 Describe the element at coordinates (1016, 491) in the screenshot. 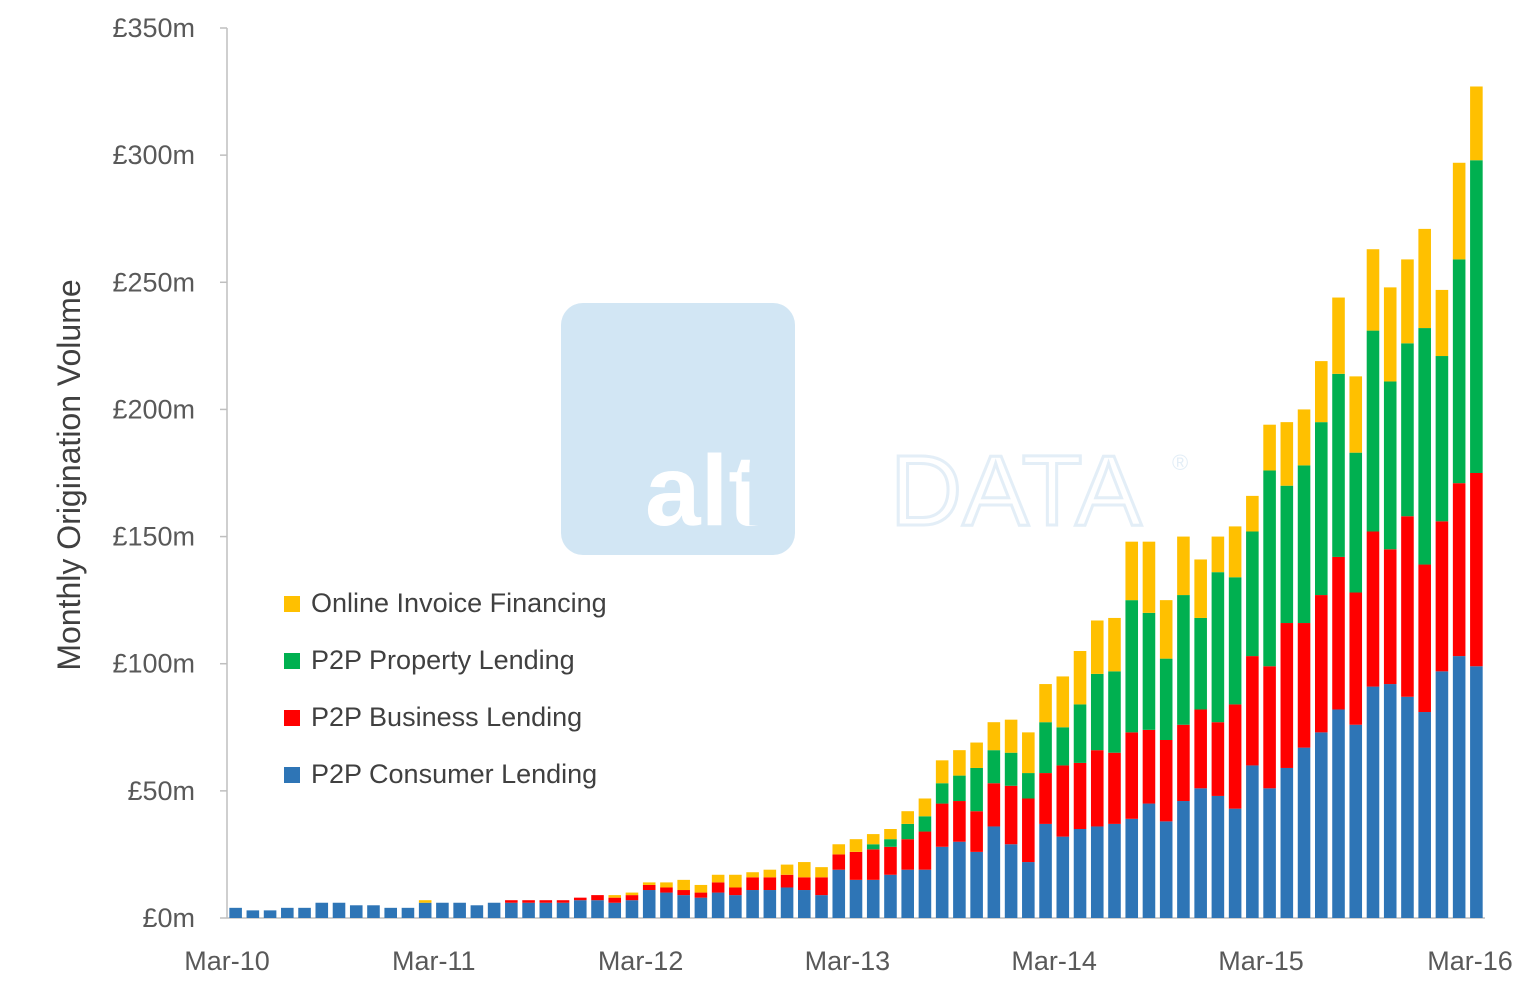

I see `watermark-data: DATA` at that location.